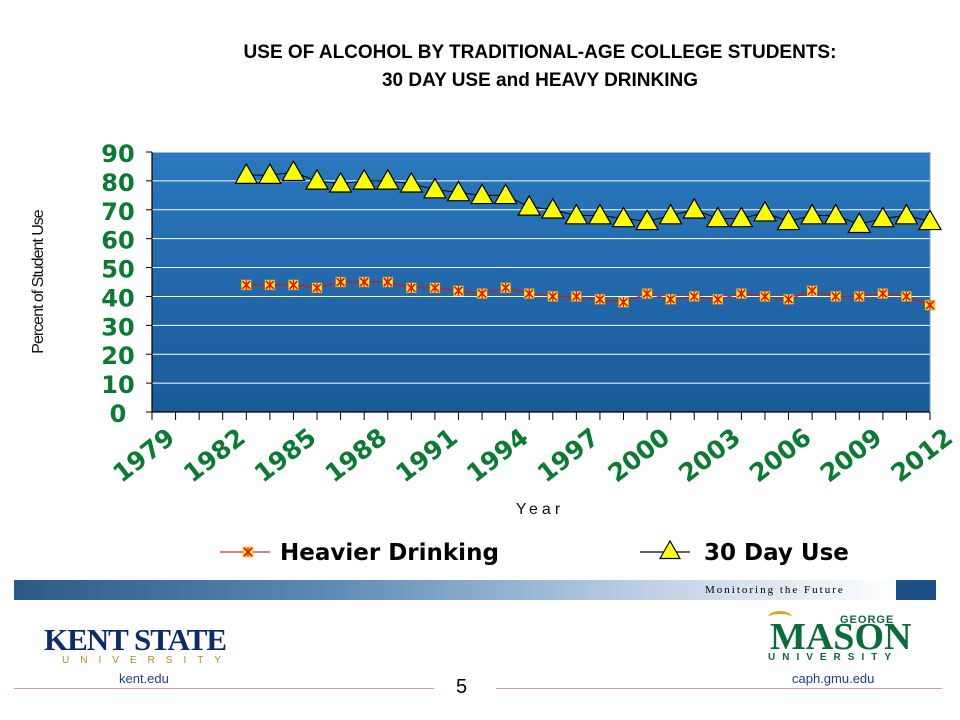 The height and width of the screenshot is (720, 960). I want to click on legend: Heavier Drinking 30 Day Use, so click(534, 552).